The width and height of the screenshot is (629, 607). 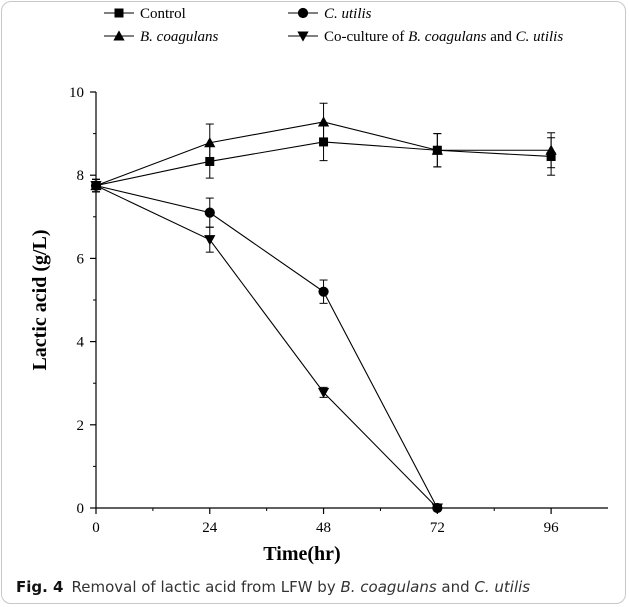 What do you see at coordinates (96, 528) in the screenshot?
I see `x-tick-label: 0` at bounding box center [96, 528].